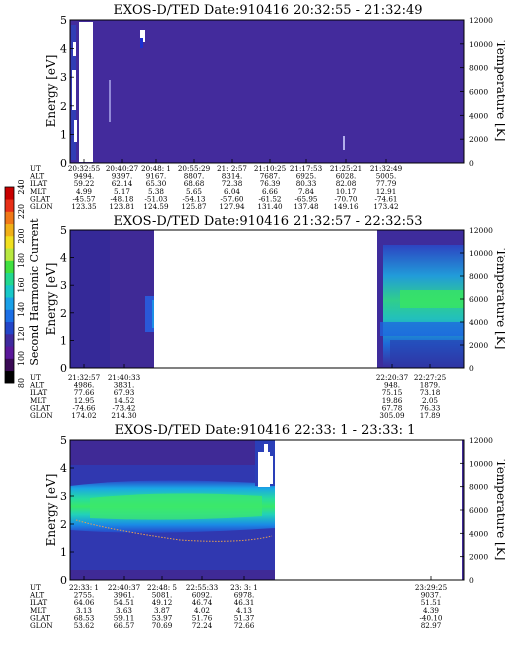 Image resolution: width=505 pixels, height=649 pixels. What do you see at coordinates (194, 176) in the screenshot?
I see `table-cell: 8807.` at bounding box center [194, 176].